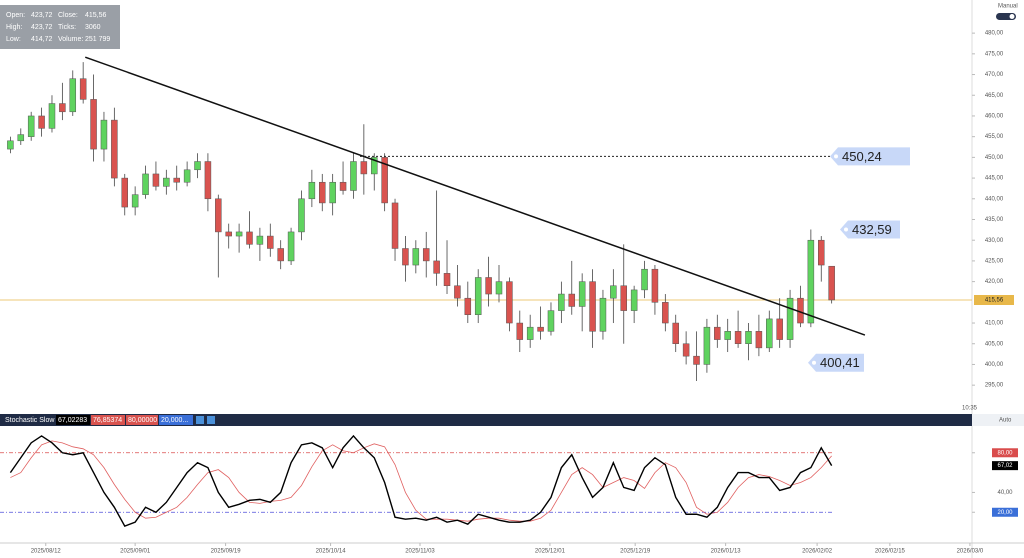  Describe the element at coordinates (994, 241) in the screenshot. I see `y-tick-label: 430,00` at that location.